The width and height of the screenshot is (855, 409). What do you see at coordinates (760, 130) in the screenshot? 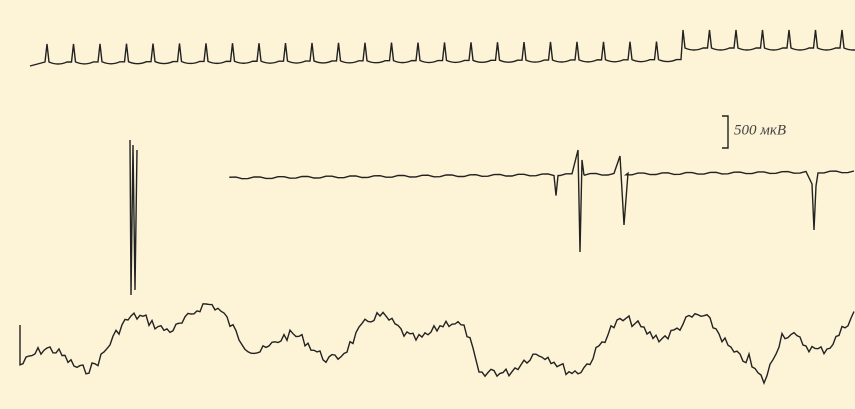
I see `scale-label: 500 мкВ` at bounding box center [760, 130].